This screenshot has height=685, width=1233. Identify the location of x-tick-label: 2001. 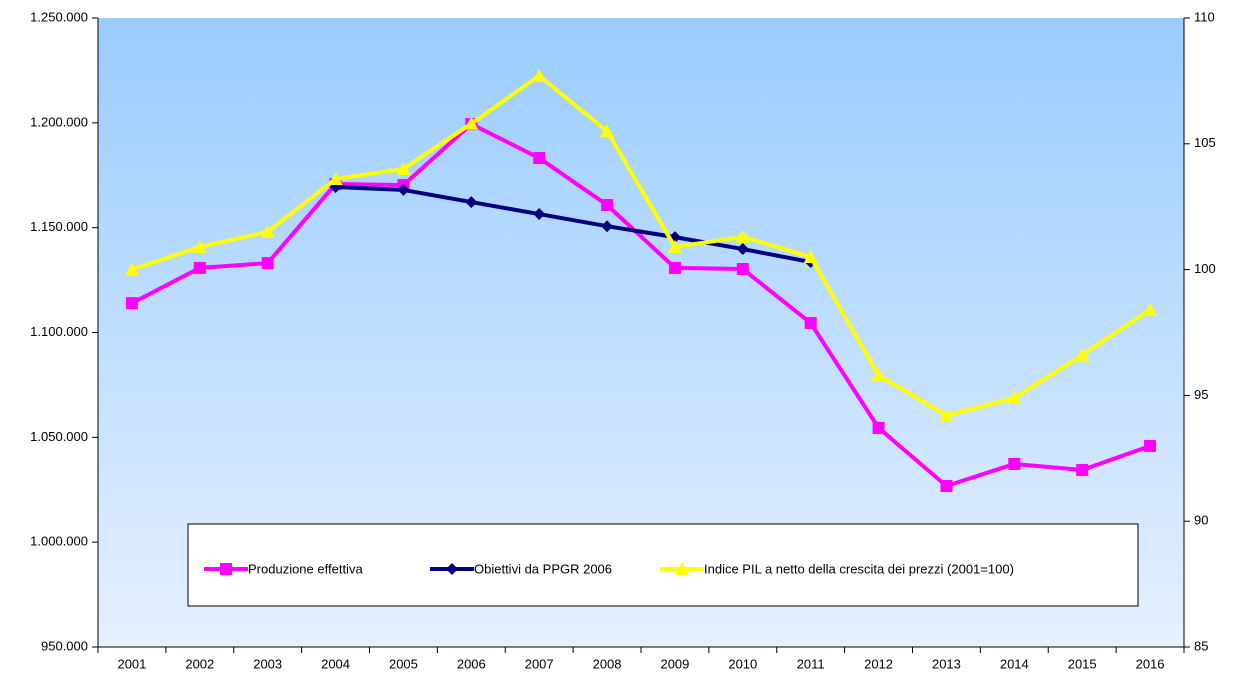
(131, 663).